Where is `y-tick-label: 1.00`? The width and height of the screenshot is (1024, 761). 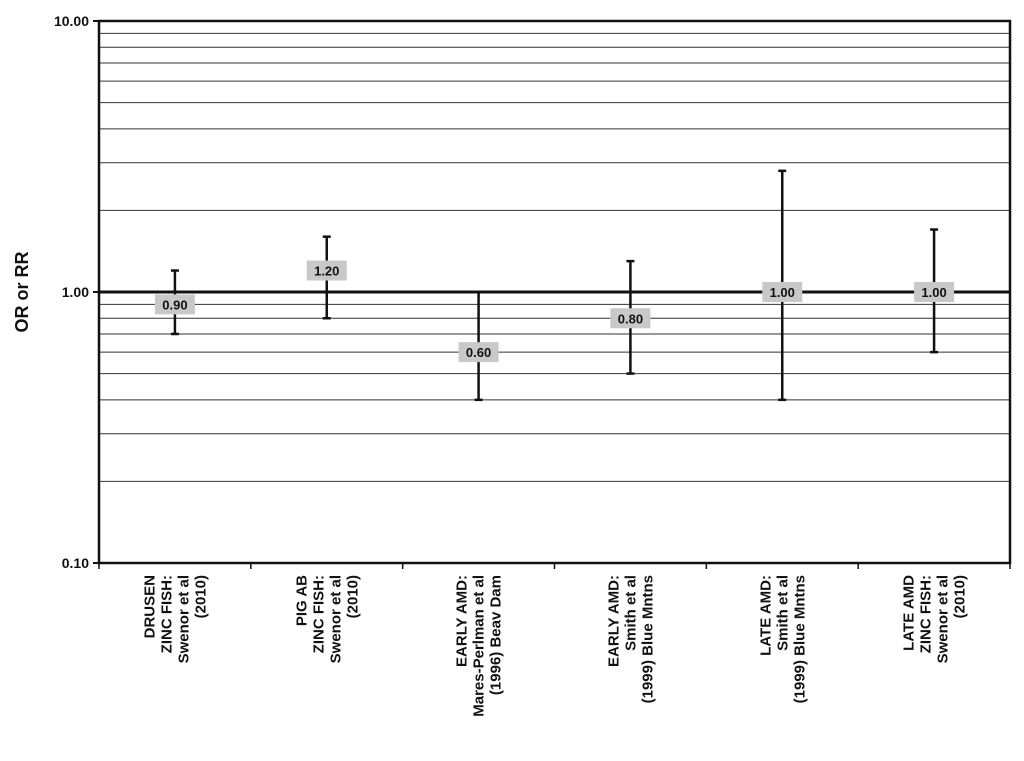 y-tick-label: 1.00 is located at coordinates (75, 292).